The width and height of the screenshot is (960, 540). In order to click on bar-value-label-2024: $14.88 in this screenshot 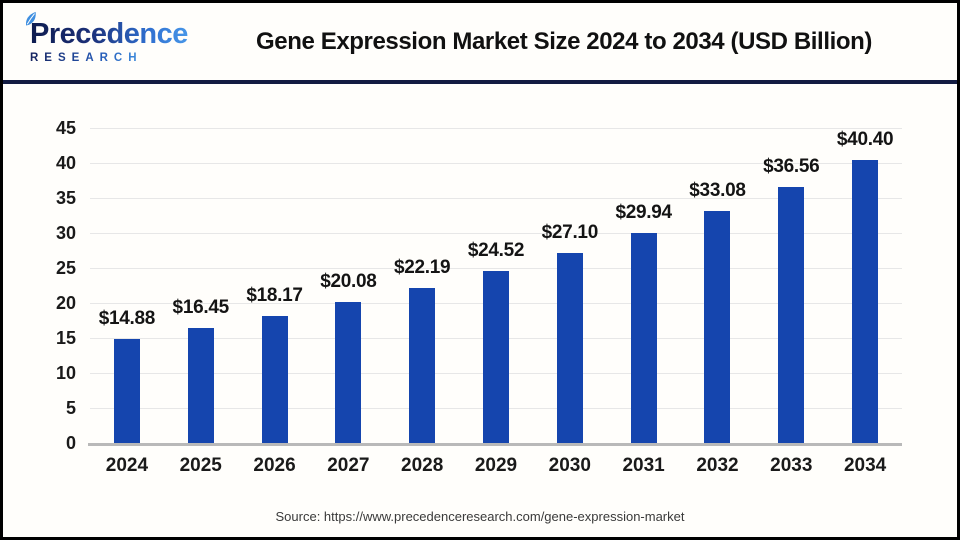, I will do `click(127, 318)`.